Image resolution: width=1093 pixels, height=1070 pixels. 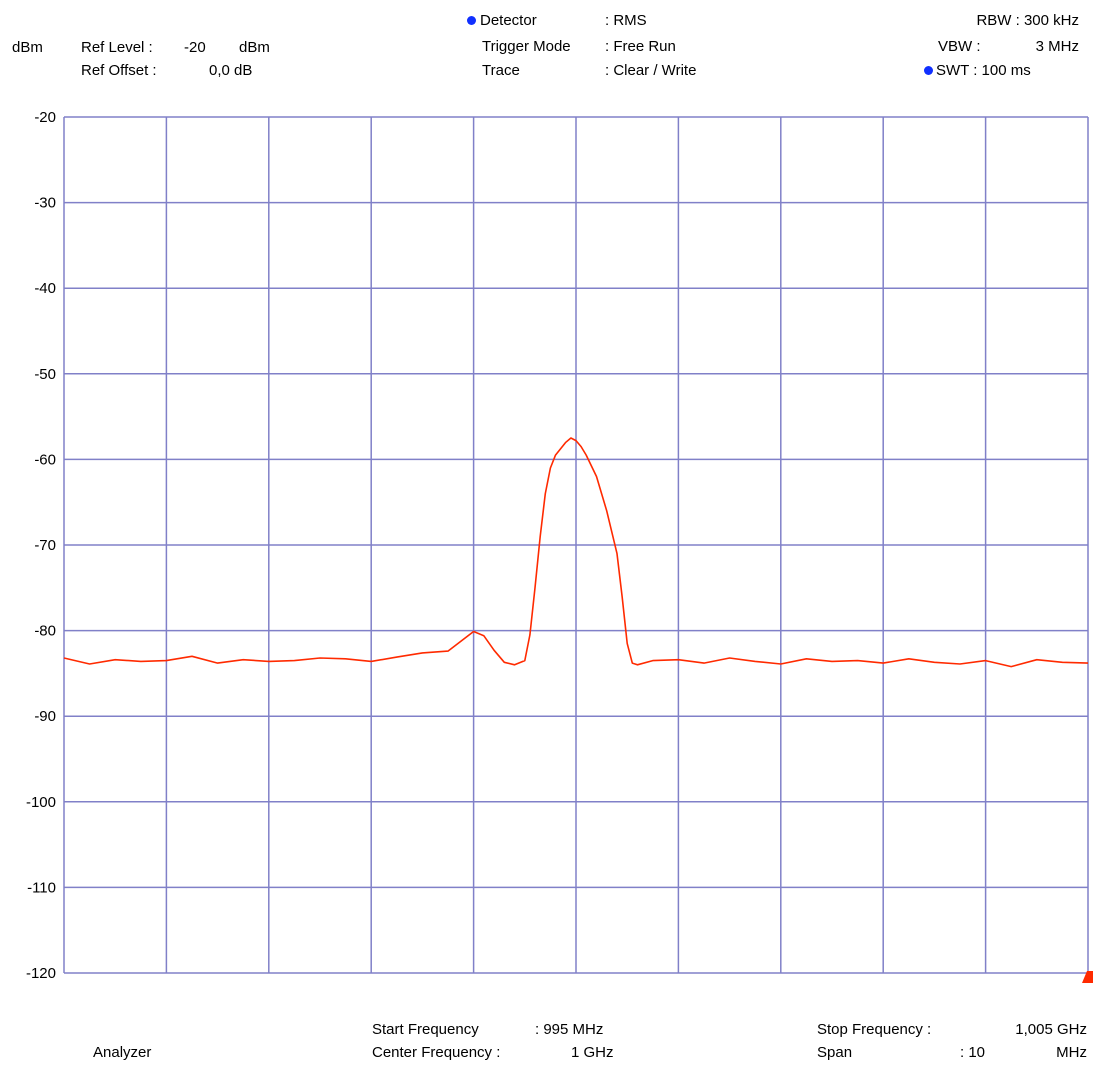 What do you see at coordinates (1057, 46) in the screenshot?
I see `vbw-value: 3 MHz` at bounding box center [1057, 46].